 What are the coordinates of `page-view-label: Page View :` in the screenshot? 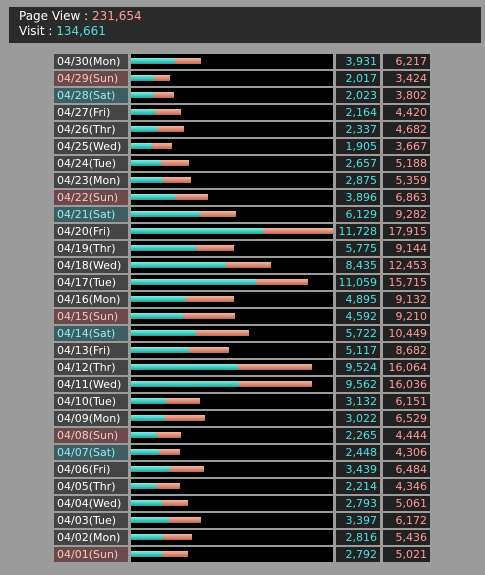 It's located at (56, 16).